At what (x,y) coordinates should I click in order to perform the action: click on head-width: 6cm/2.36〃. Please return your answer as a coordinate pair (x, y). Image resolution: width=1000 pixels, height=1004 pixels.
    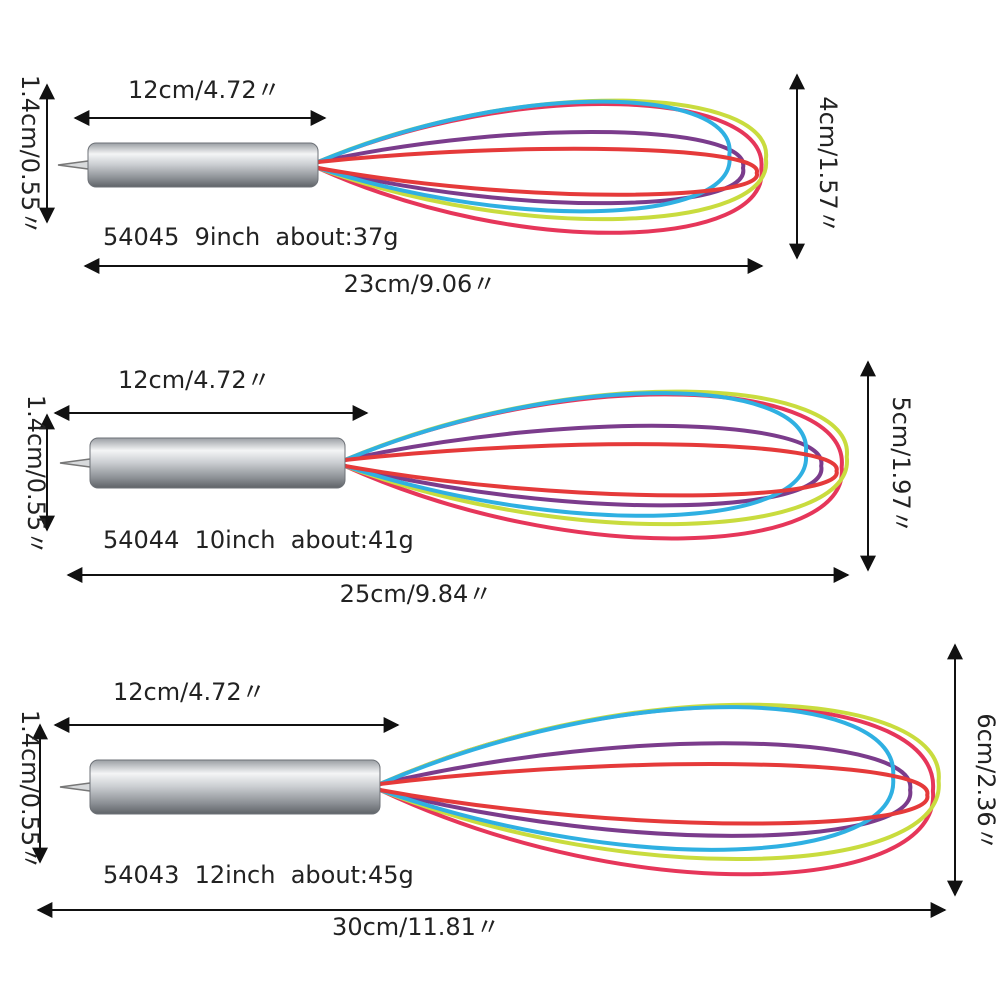
    Looking at the image, I should click on (986, 781).